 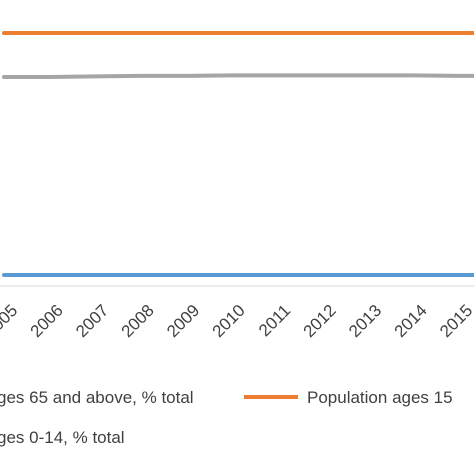 I want to click on x-tick-label: 2012, so click(x=320, y=321).